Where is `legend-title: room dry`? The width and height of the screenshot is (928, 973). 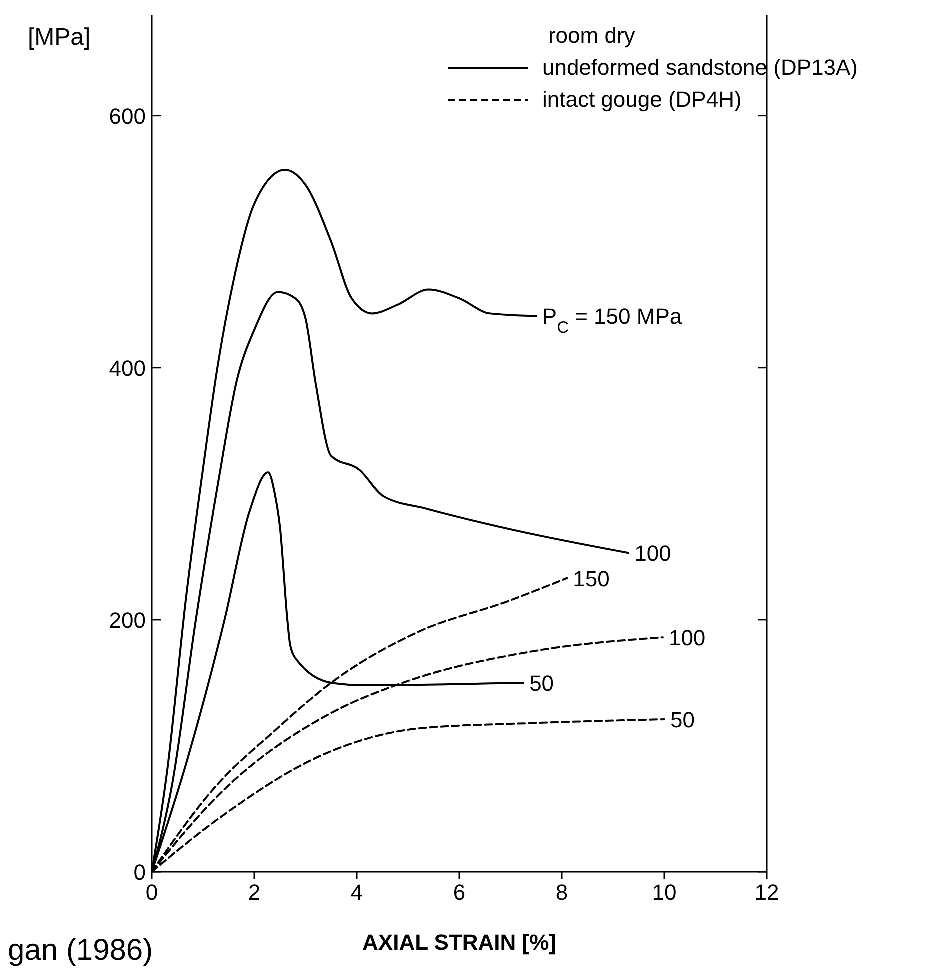
legend-title: room dry is located at coordinates (591, 36).